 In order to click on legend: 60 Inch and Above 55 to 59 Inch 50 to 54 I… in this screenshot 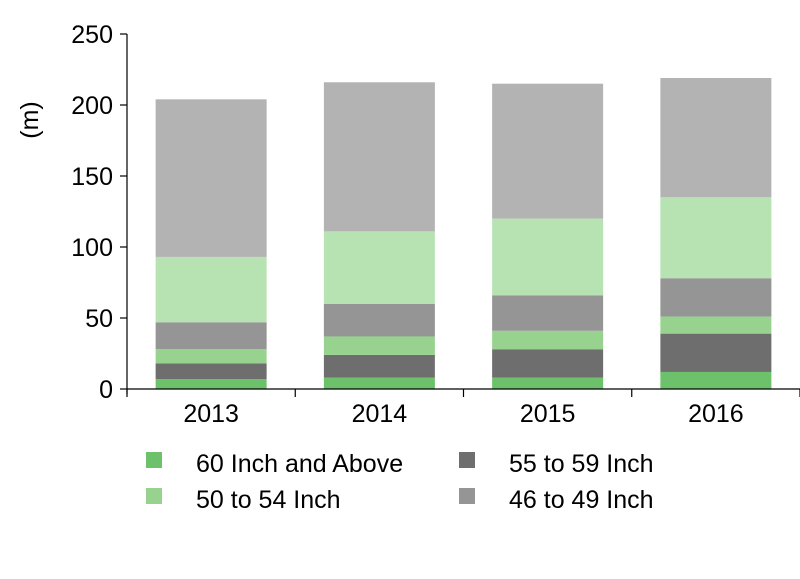, I will do `click(400, 482)`.